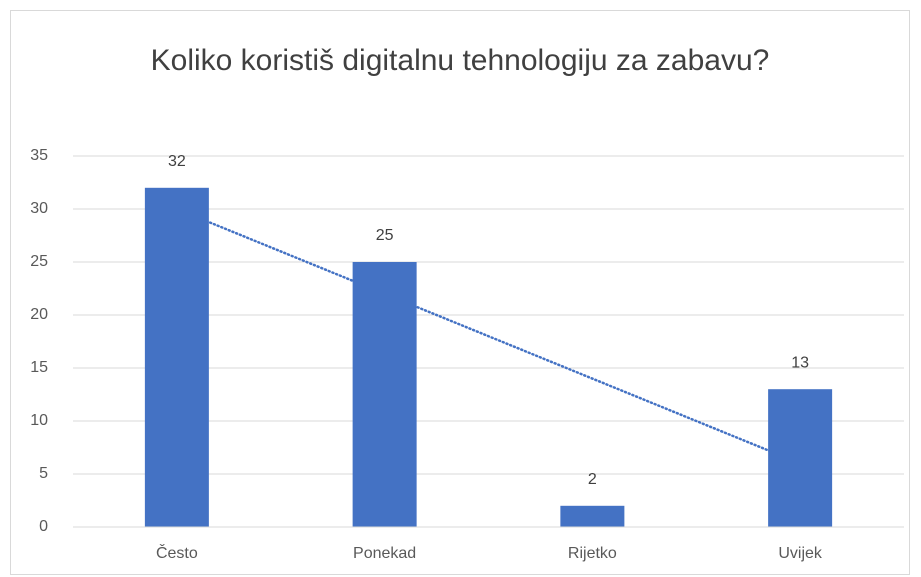  Describe the element at coordinates (177, 552) in the screenshot. I see `x-tick-label: Često` at that location.